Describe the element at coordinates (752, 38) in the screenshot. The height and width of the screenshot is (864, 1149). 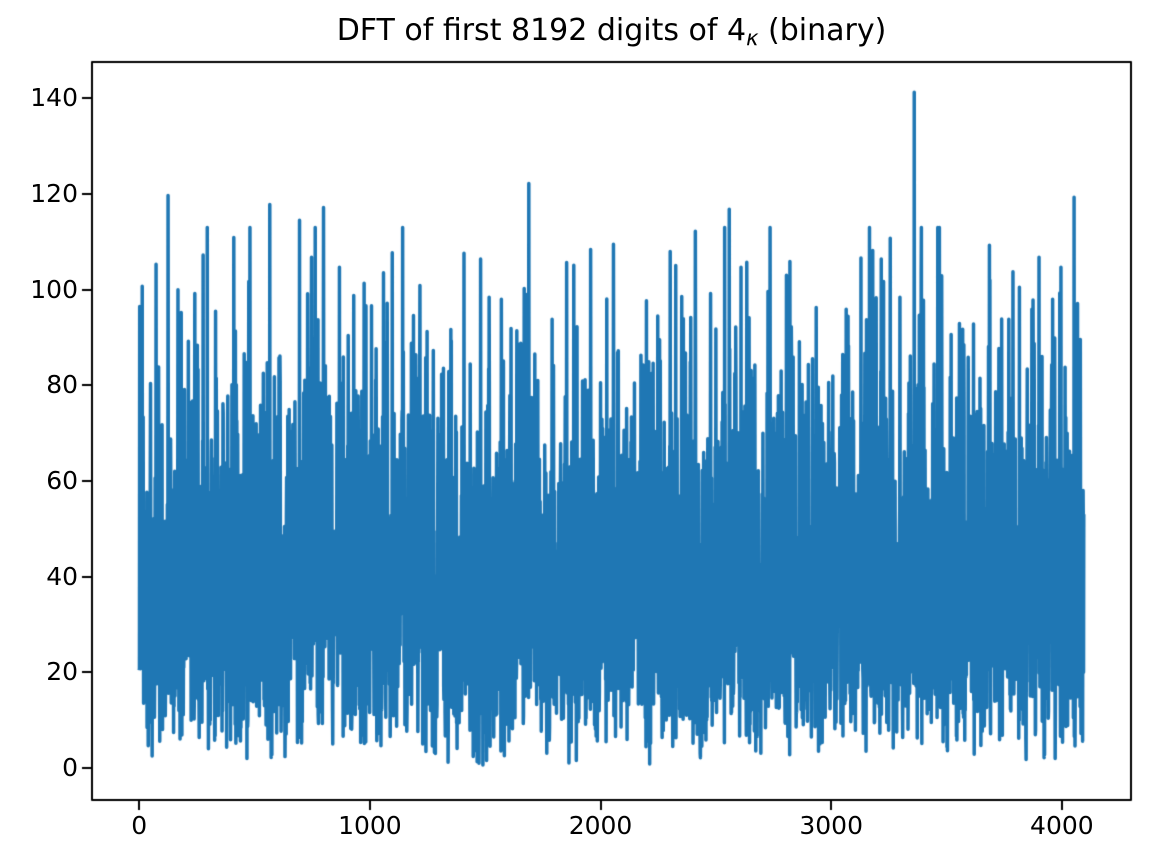
I see `chart-title-subscript: κ` at that location.